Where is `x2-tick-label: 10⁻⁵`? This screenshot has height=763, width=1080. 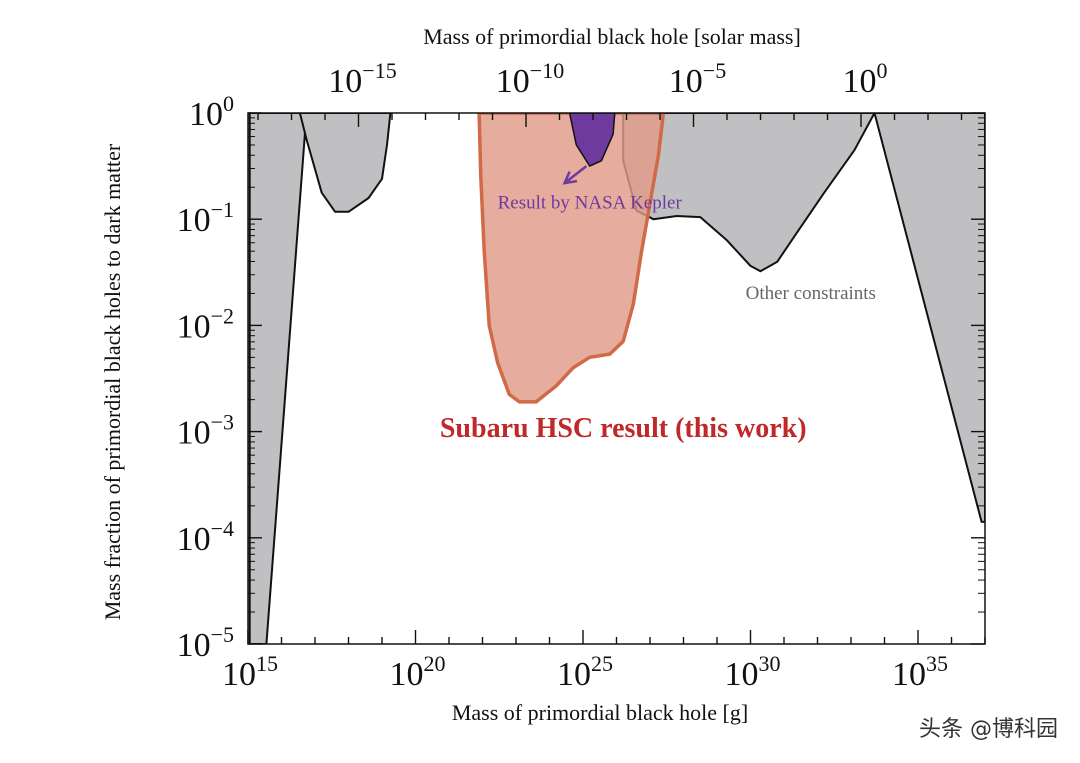 x2-tick-label: 10⁻⁵ is located at coordinates (697, 79).